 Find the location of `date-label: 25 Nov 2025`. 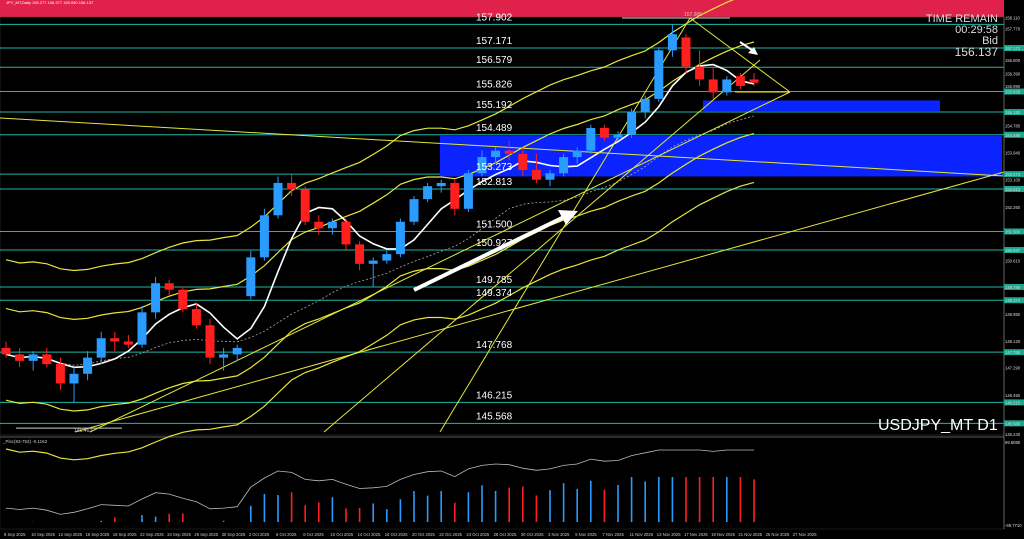

date-label: 25 Nov 2025 is located at coordinates (778, 534).